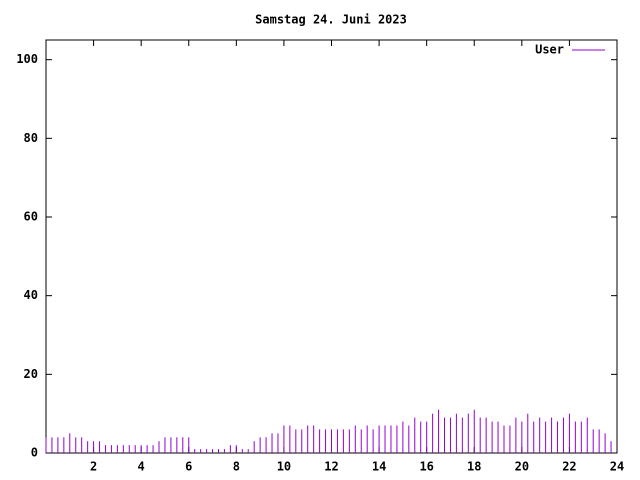  Describe the element at coordinates (31, 295) in the screenshot. I see `y-tick-label: 40` at that location.